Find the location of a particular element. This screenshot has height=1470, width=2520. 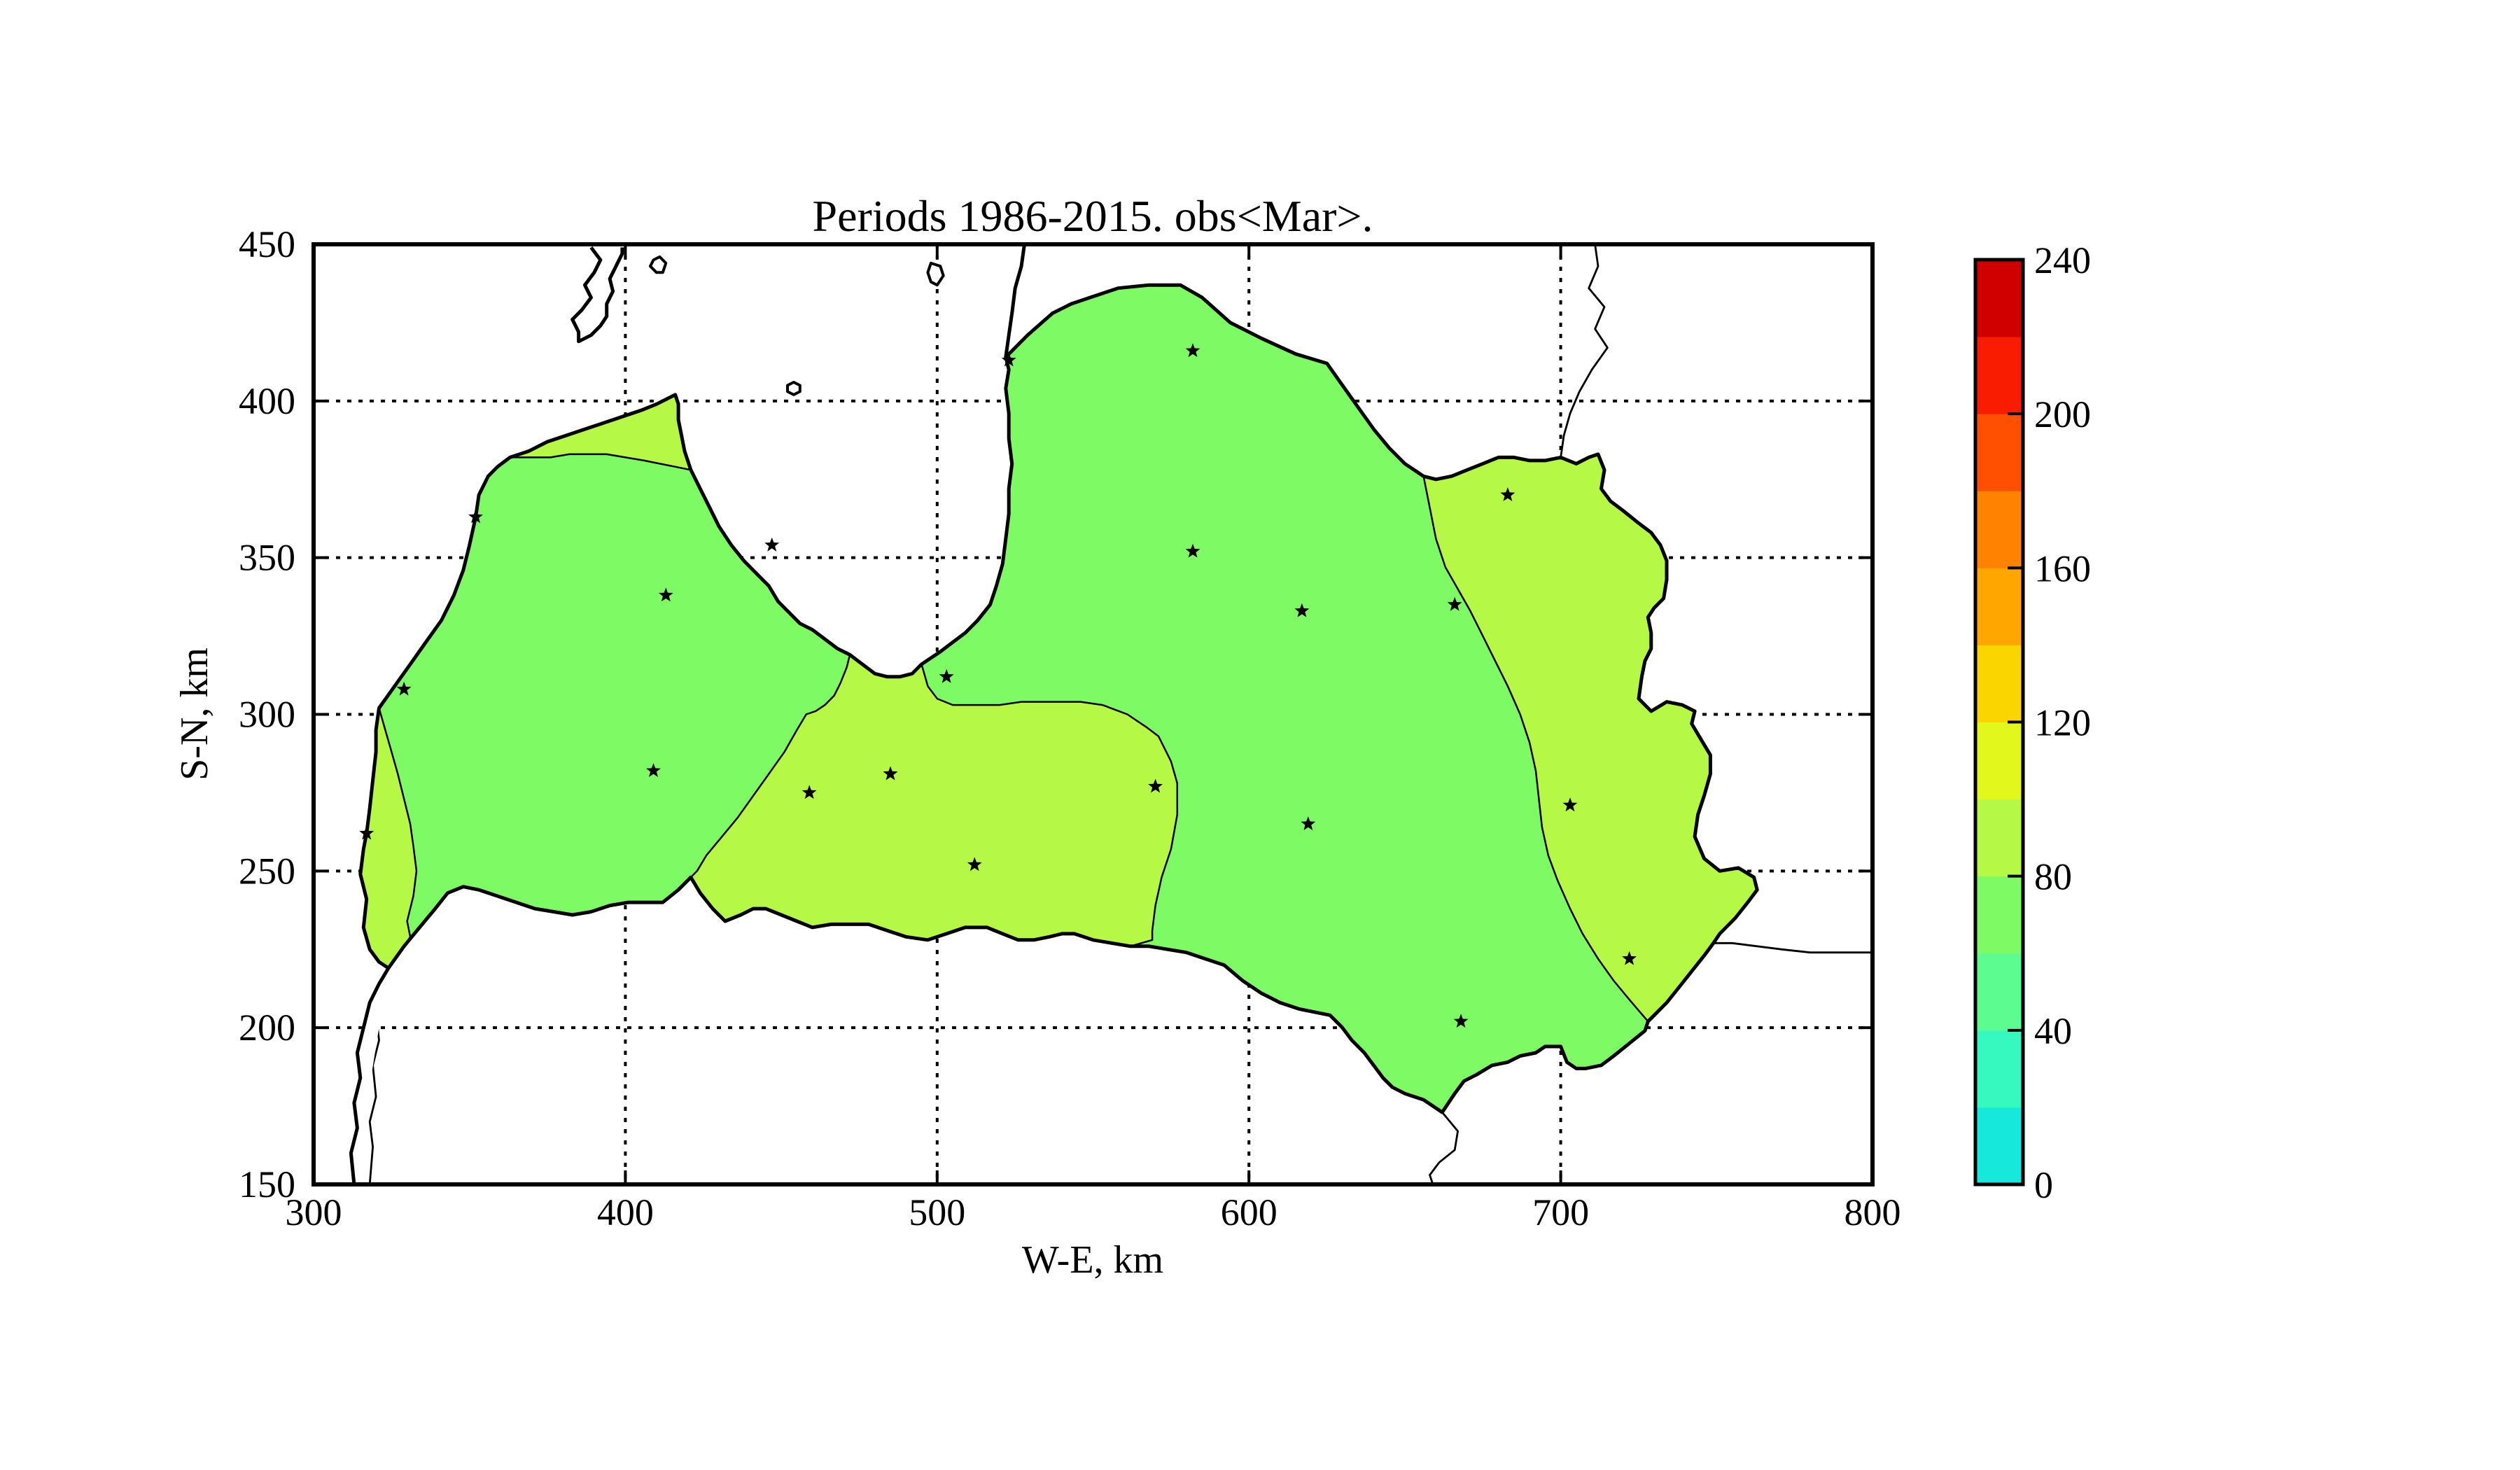

x-tick-label-400: 400 is located at coordinates (625, 1212).